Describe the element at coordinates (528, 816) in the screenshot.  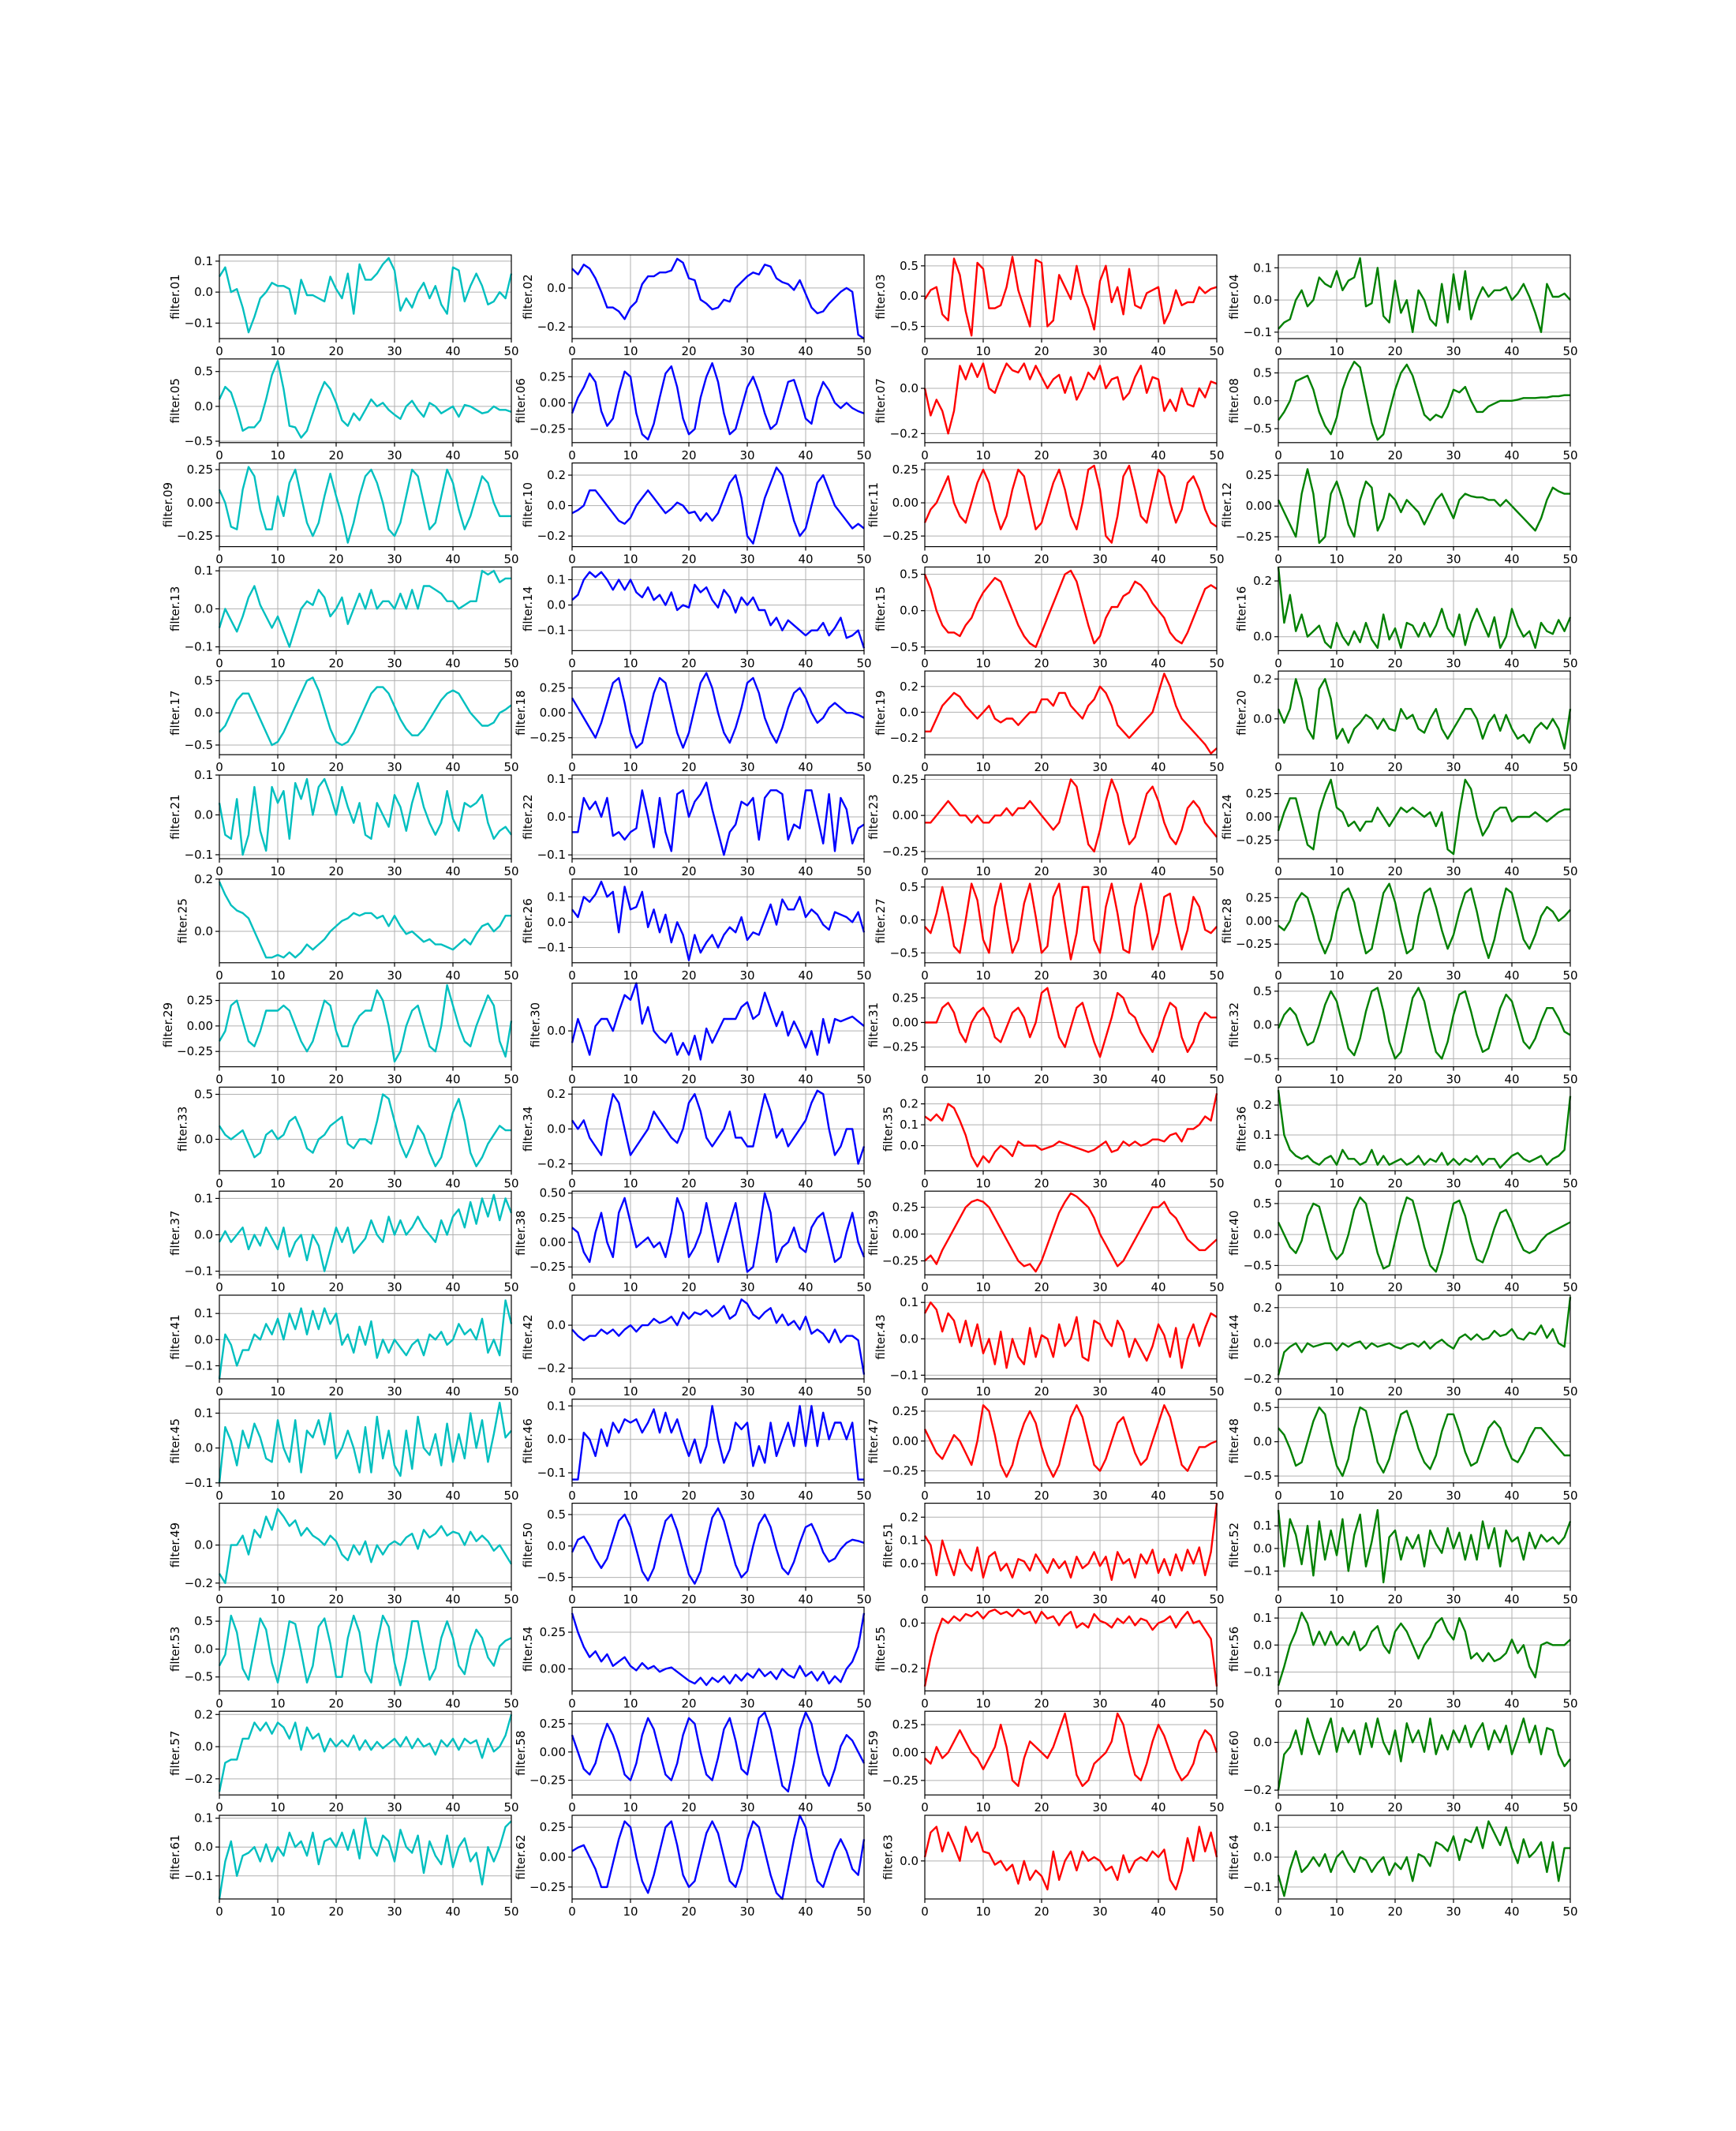
I see `y-axis-label: filter.22` at that location.